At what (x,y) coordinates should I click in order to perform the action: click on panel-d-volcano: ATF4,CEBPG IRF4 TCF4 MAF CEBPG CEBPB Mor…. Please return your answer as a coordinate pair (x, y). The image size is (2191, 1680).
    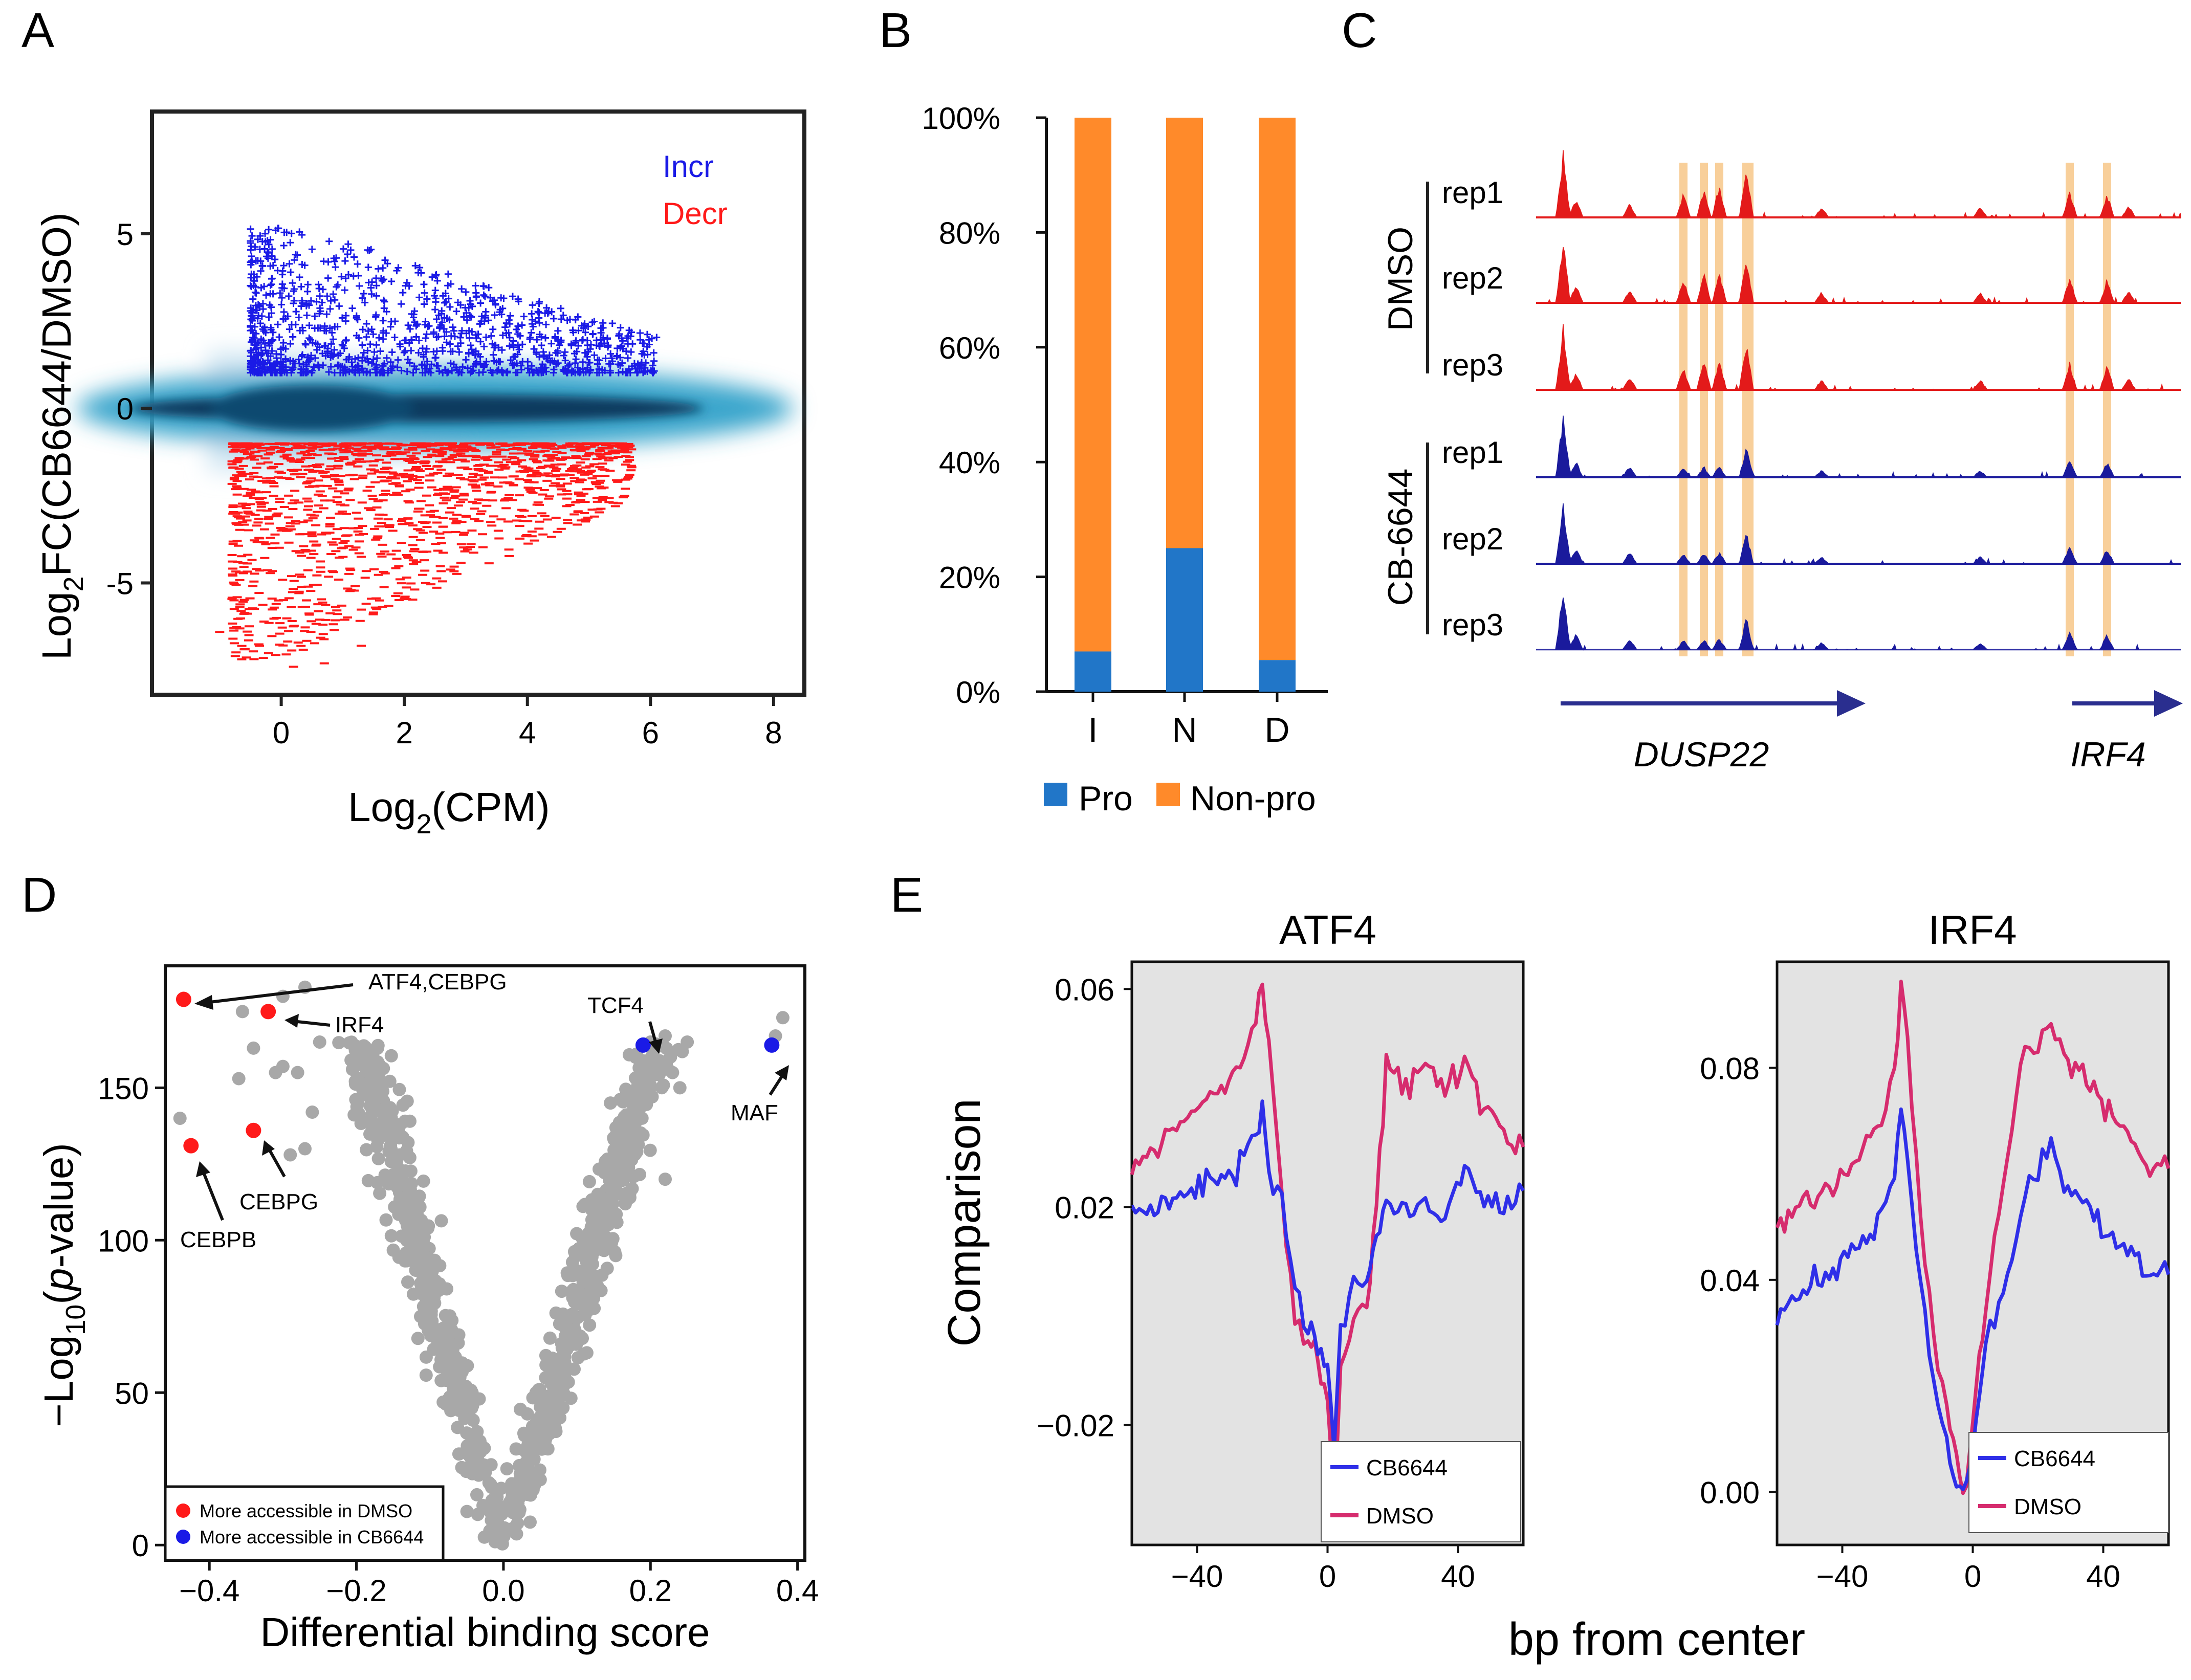
    Looking at the image, I should click on (427, 1309).